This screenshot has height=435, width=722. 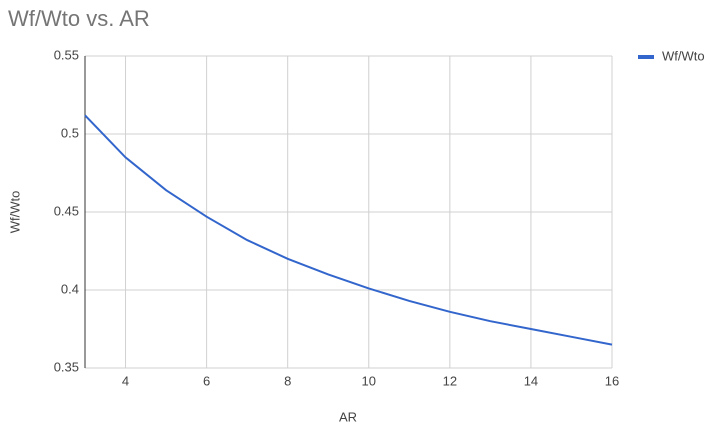 I want to click on x-axis-label: AR, so click(x=348, y=416).